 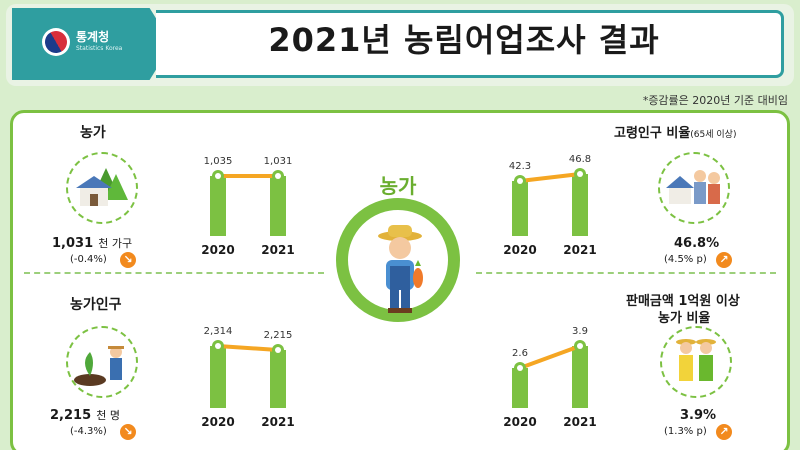 What do you see at coordinates (464, 40) in the screenshot?
I see `page-title: 2021년 농림어업조사 결과` at bounding box center [464, 40].